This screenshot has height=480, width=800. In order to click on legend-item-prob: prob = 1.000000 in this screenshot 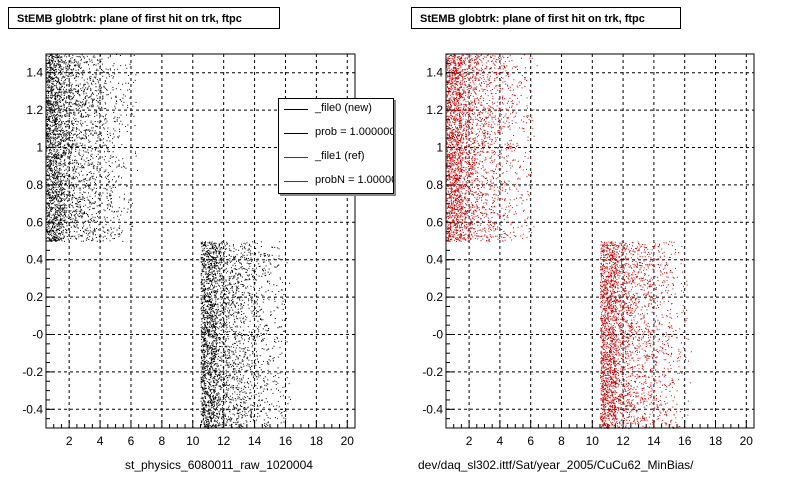, I will do `click(336, 133)`.